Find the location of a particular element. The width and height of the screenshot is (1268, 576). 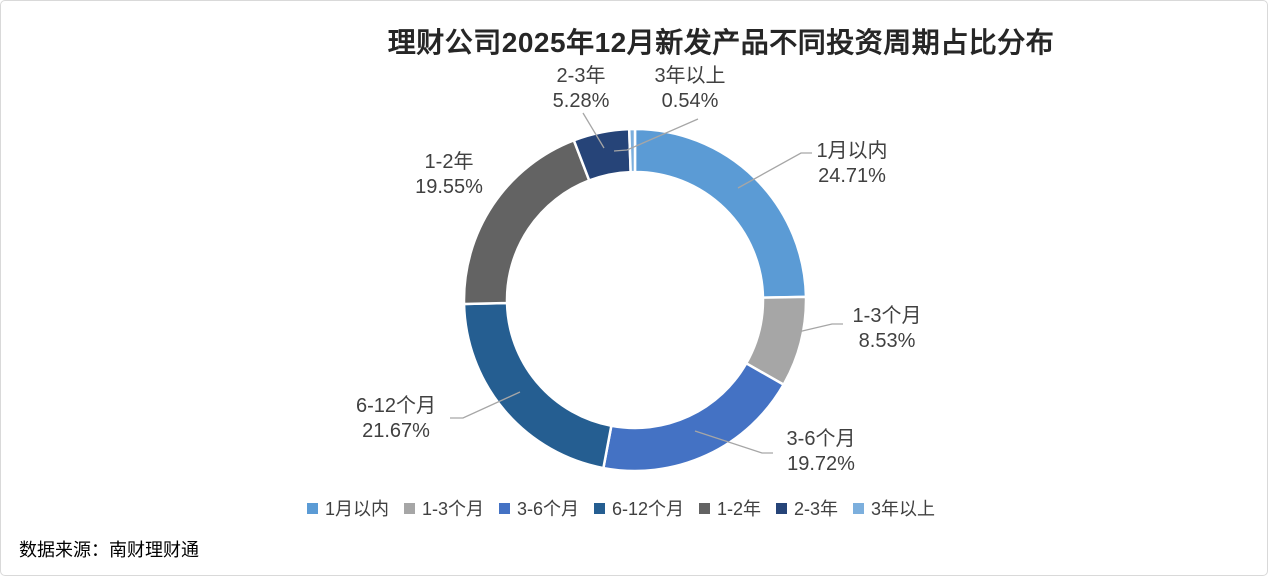

pie-slice-3年以上 is located at coordinates (632, 150).